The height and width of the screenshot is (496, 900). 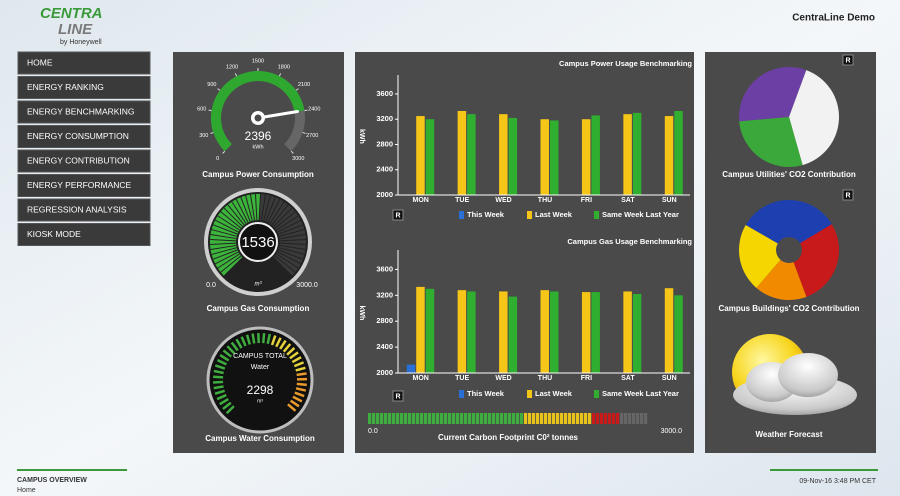 I want to click on gauge-ring, so click(x=260, y=380).